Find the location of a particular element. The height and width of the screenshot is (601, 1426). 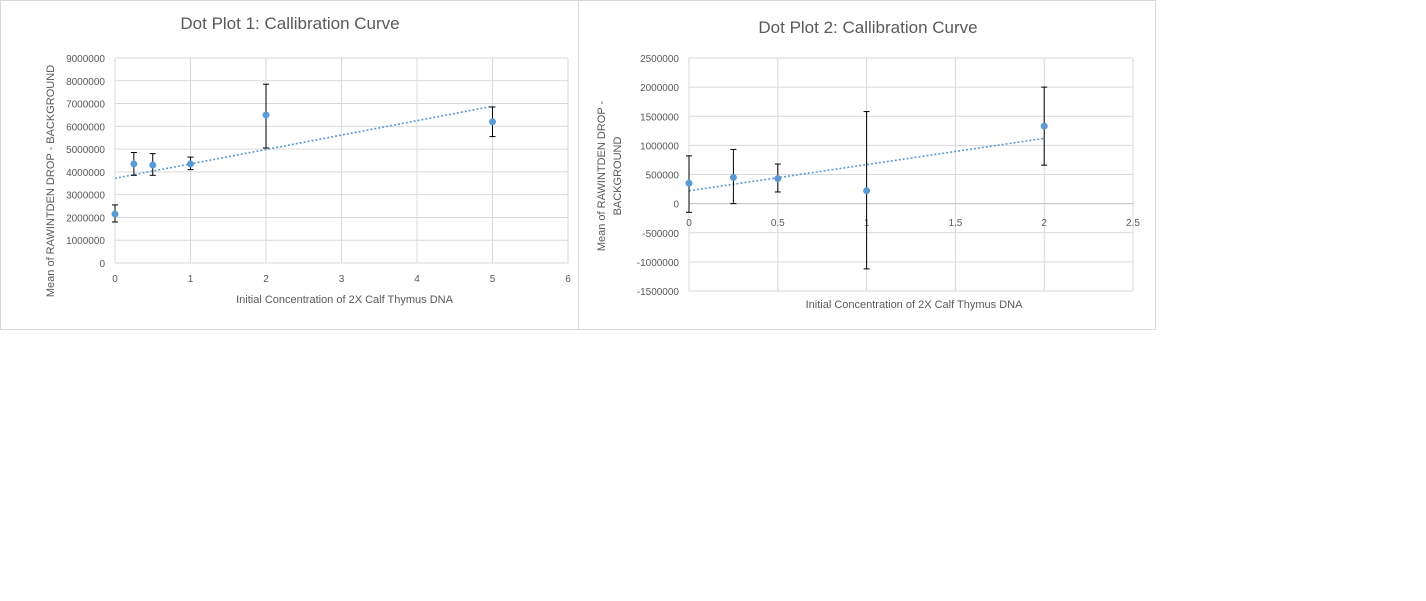

chart-1-title: Dot Plot 1: Callibration Curve is located at coordinates (289, 23).